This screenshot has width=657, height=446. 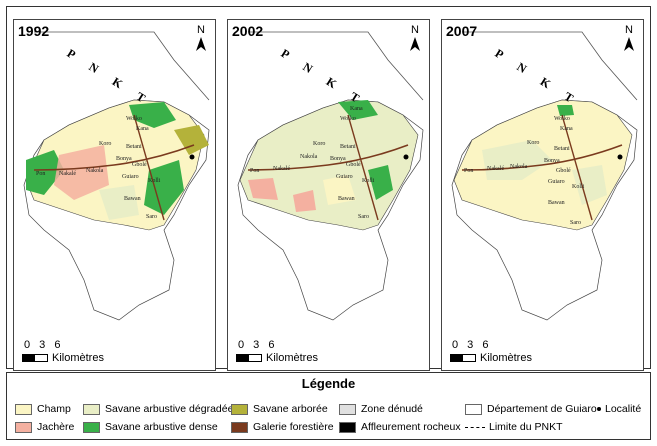 I want to click on legend-item-localite: Localité, so click(x=619, y=409).